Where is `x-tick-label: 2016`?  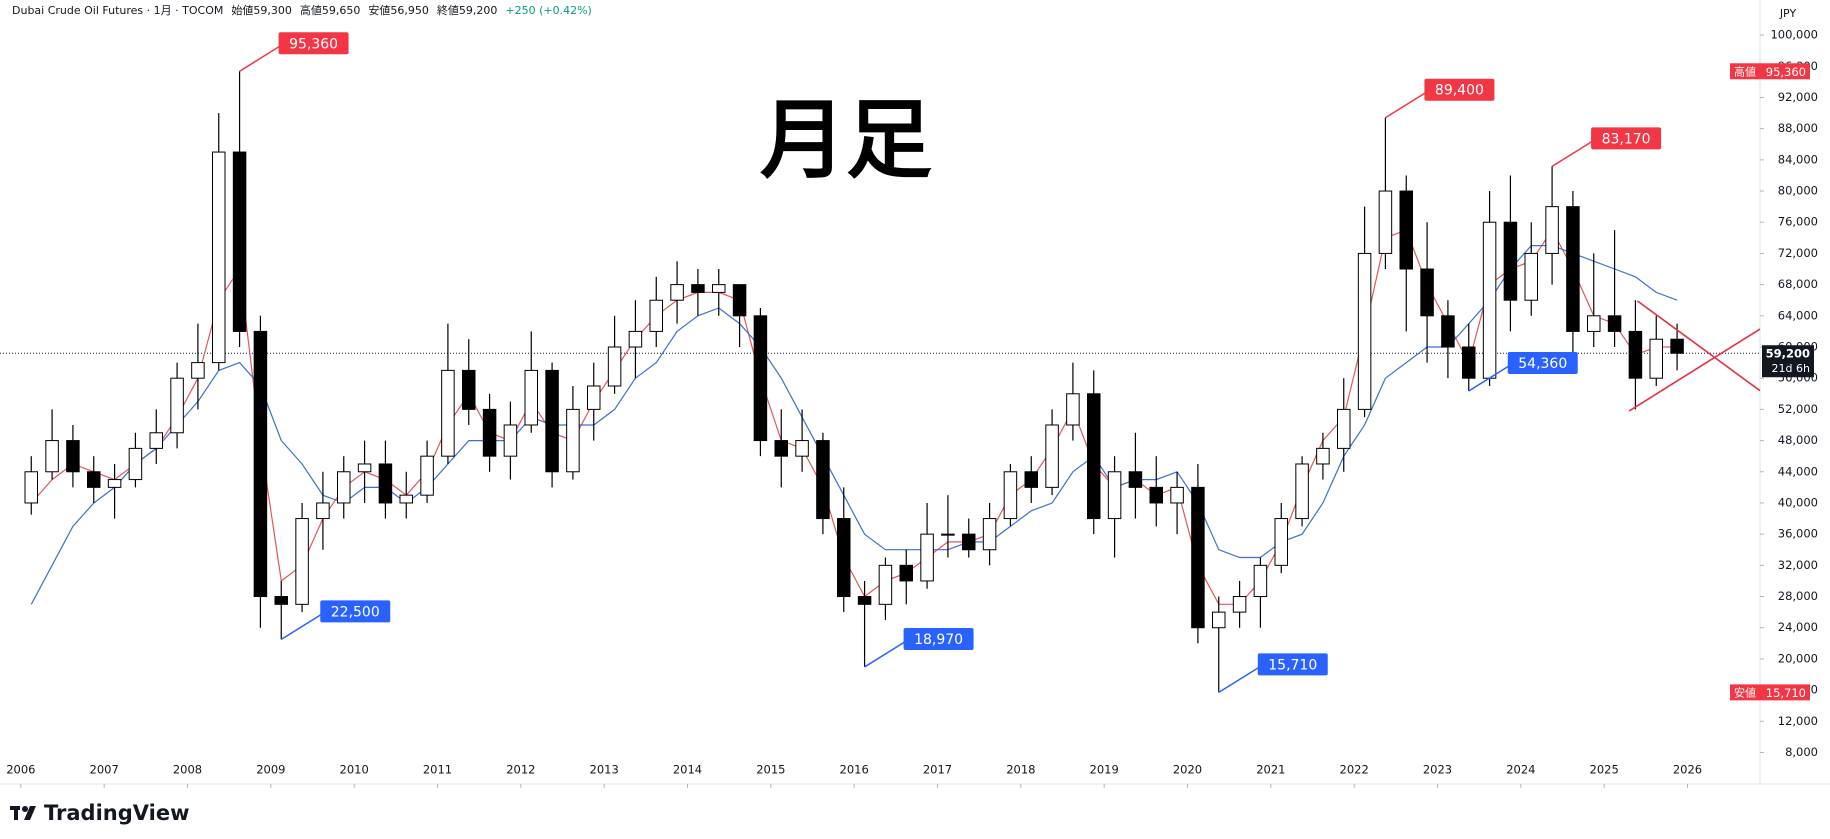 x-tick-label: 2016 is located at coordinates (854, 770).